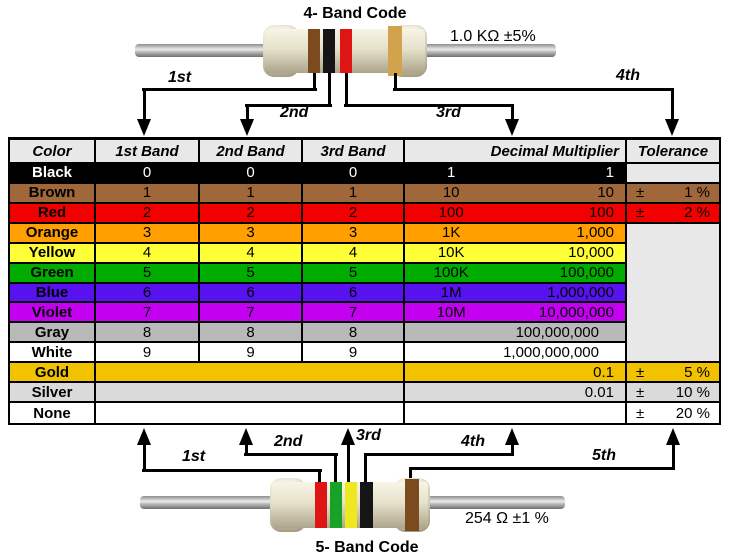 The image size is (729, 559). I want to click on cell-orange-band1: 3, so click(146, 233).